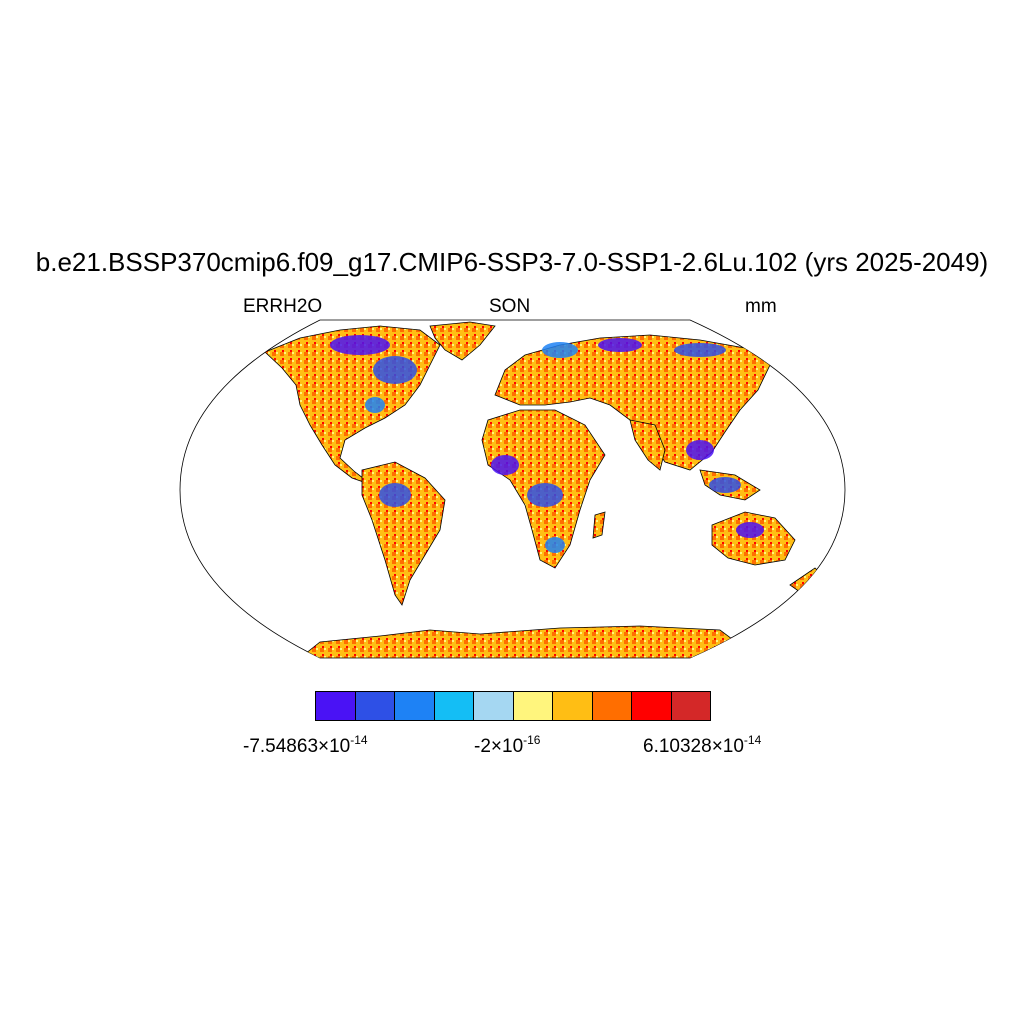 This screenshot has height=1024, width=1024. What do you see at coordinates (599, 525) in the screenshot?
I see `landmass-madagascar` at bounding box center [599, 525].